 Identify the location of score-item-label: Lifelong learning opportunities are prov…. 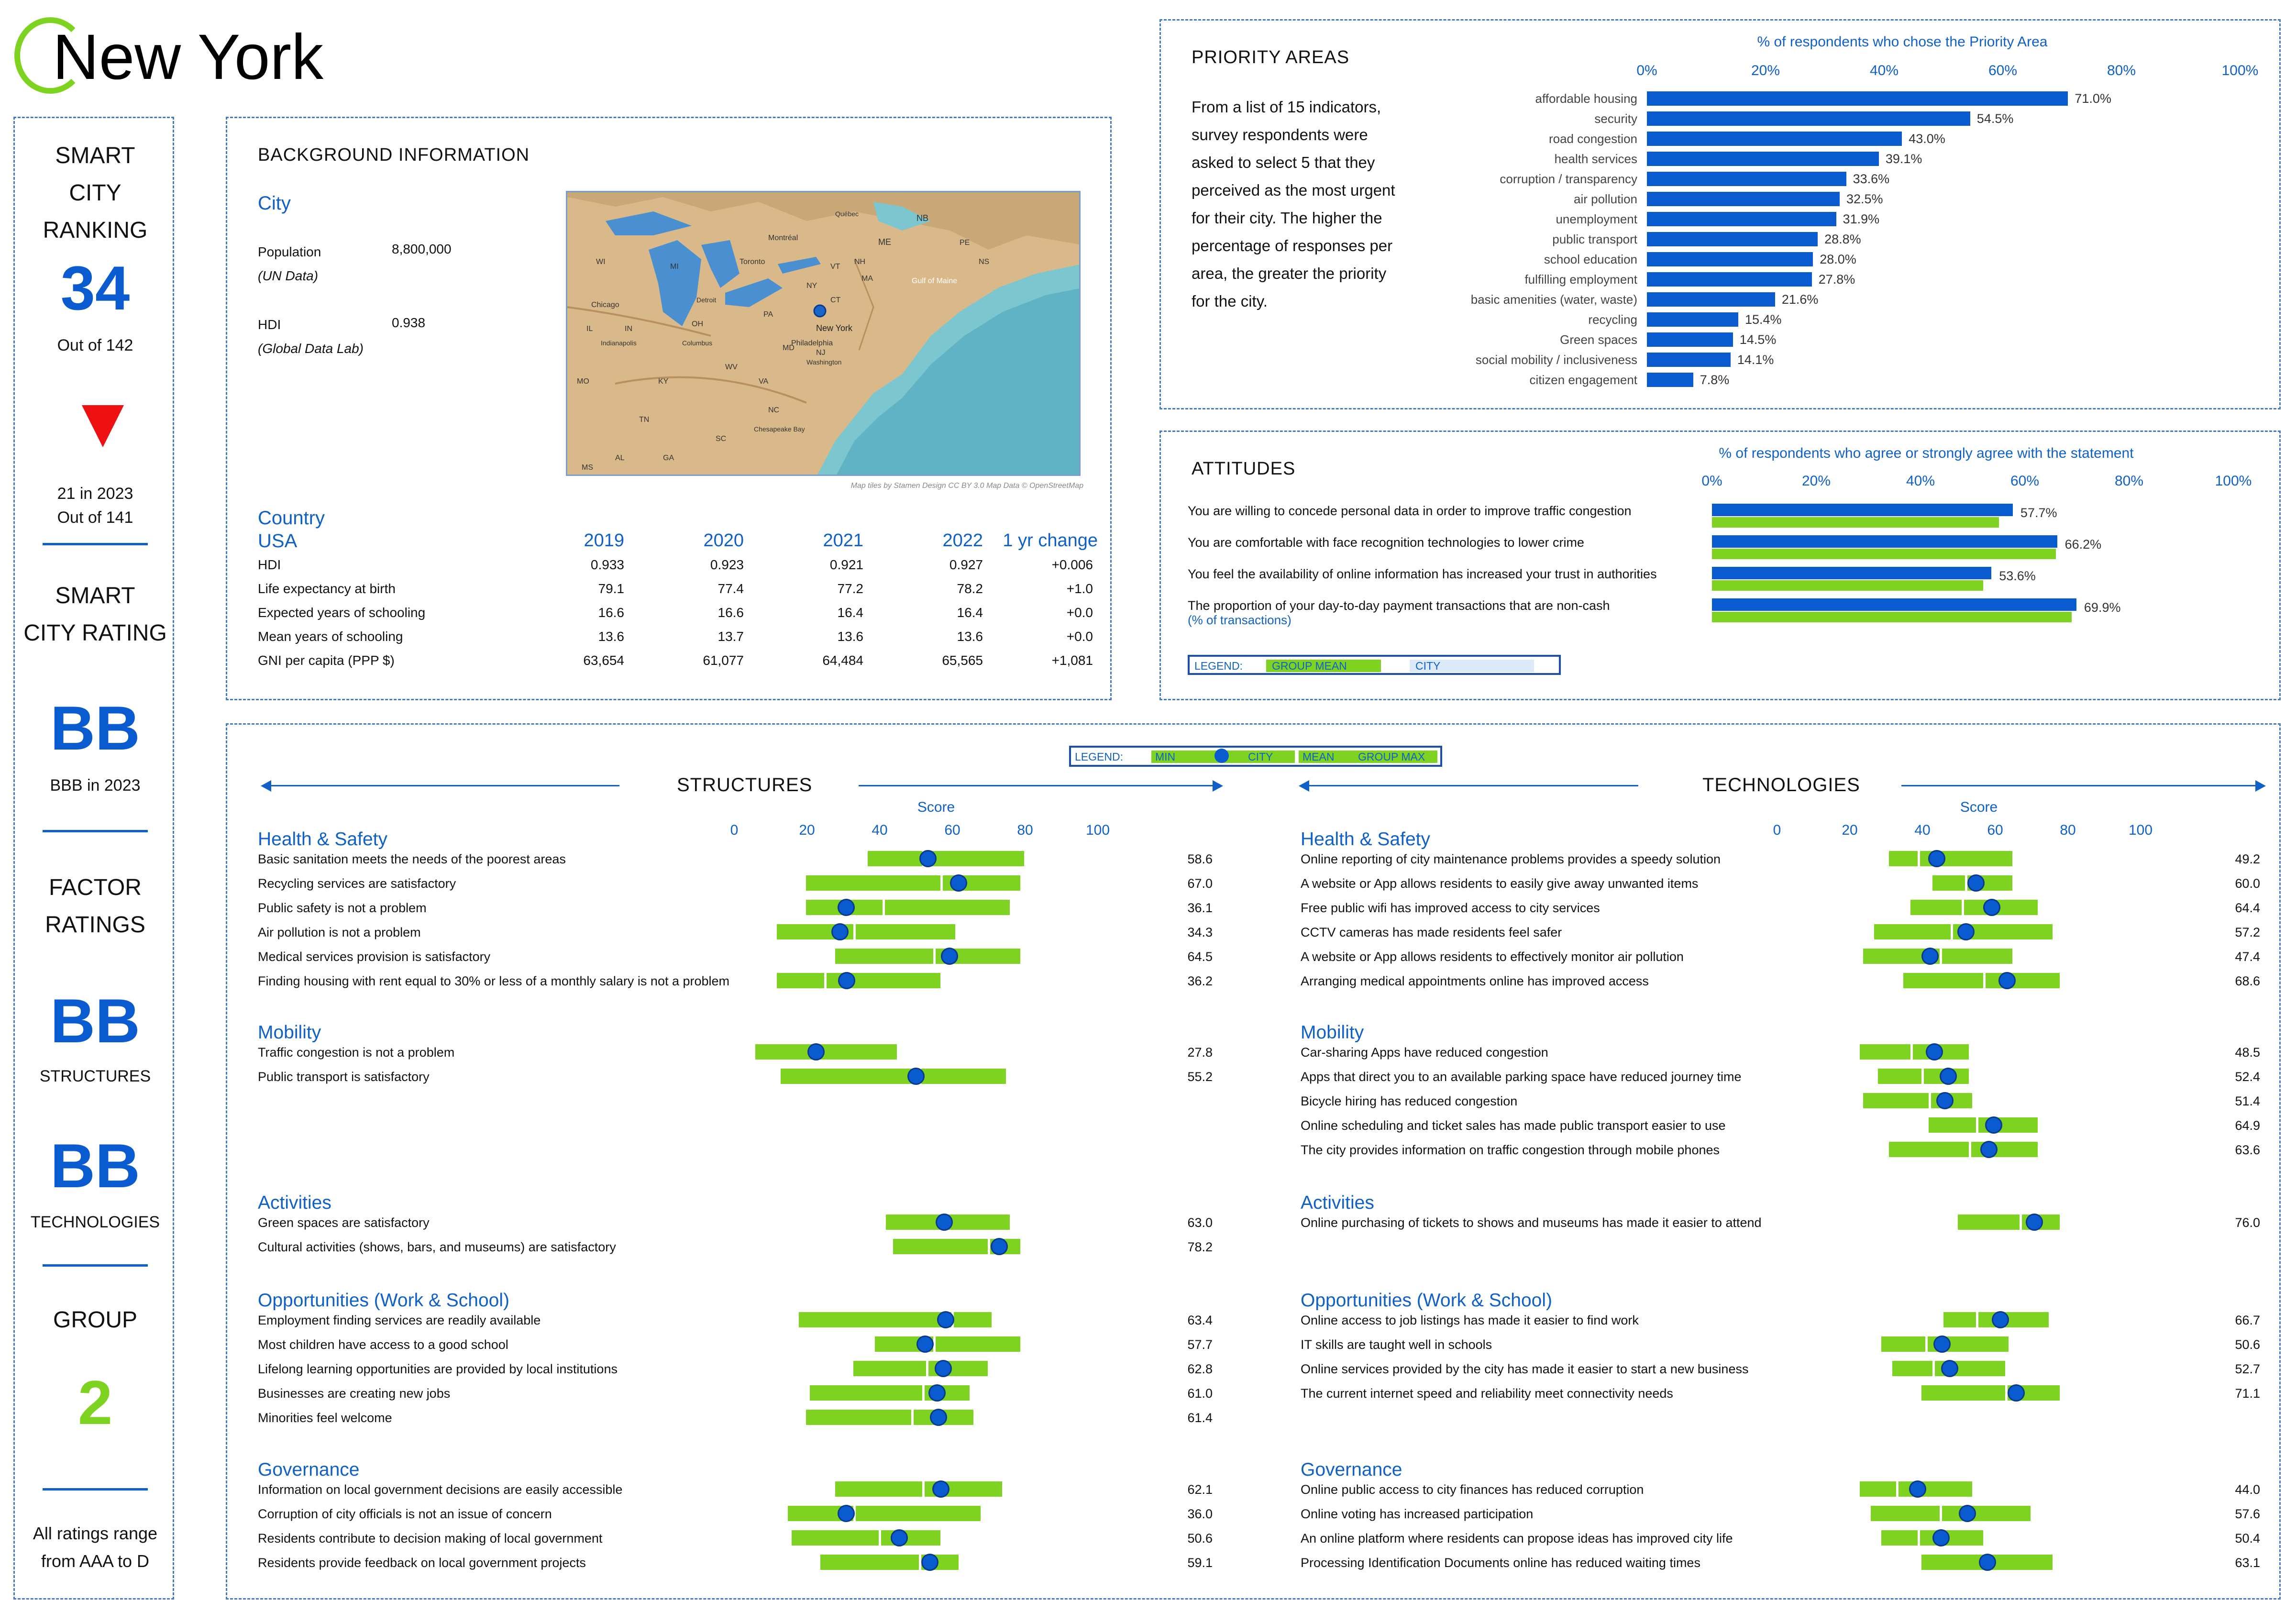
(438, 1369).